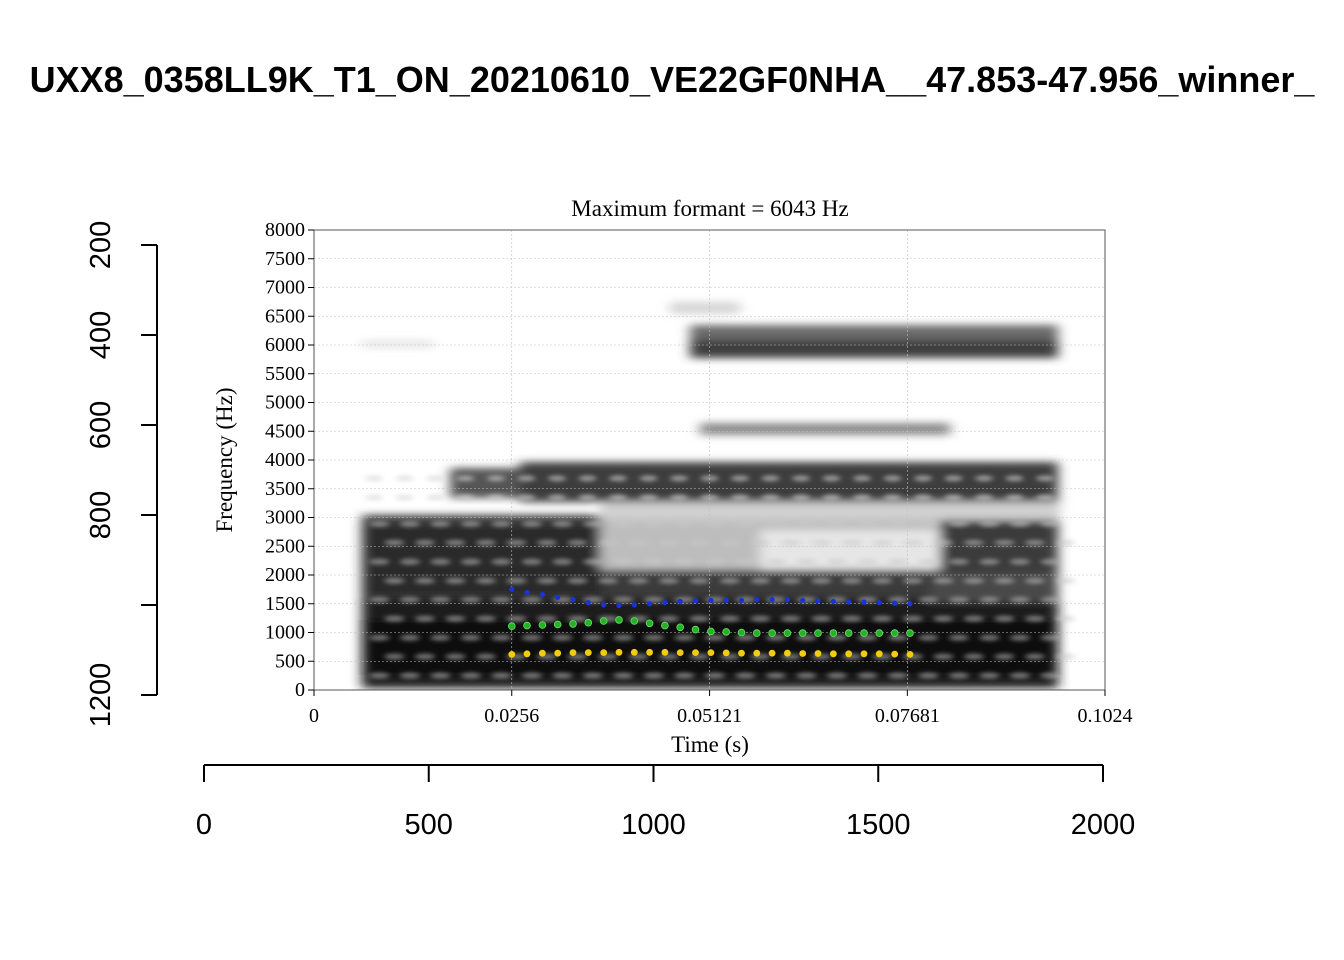 The width and height of the screenshot is (1344, 960). I want to click on panel-y-tick-label: 500, so click(290, 661).